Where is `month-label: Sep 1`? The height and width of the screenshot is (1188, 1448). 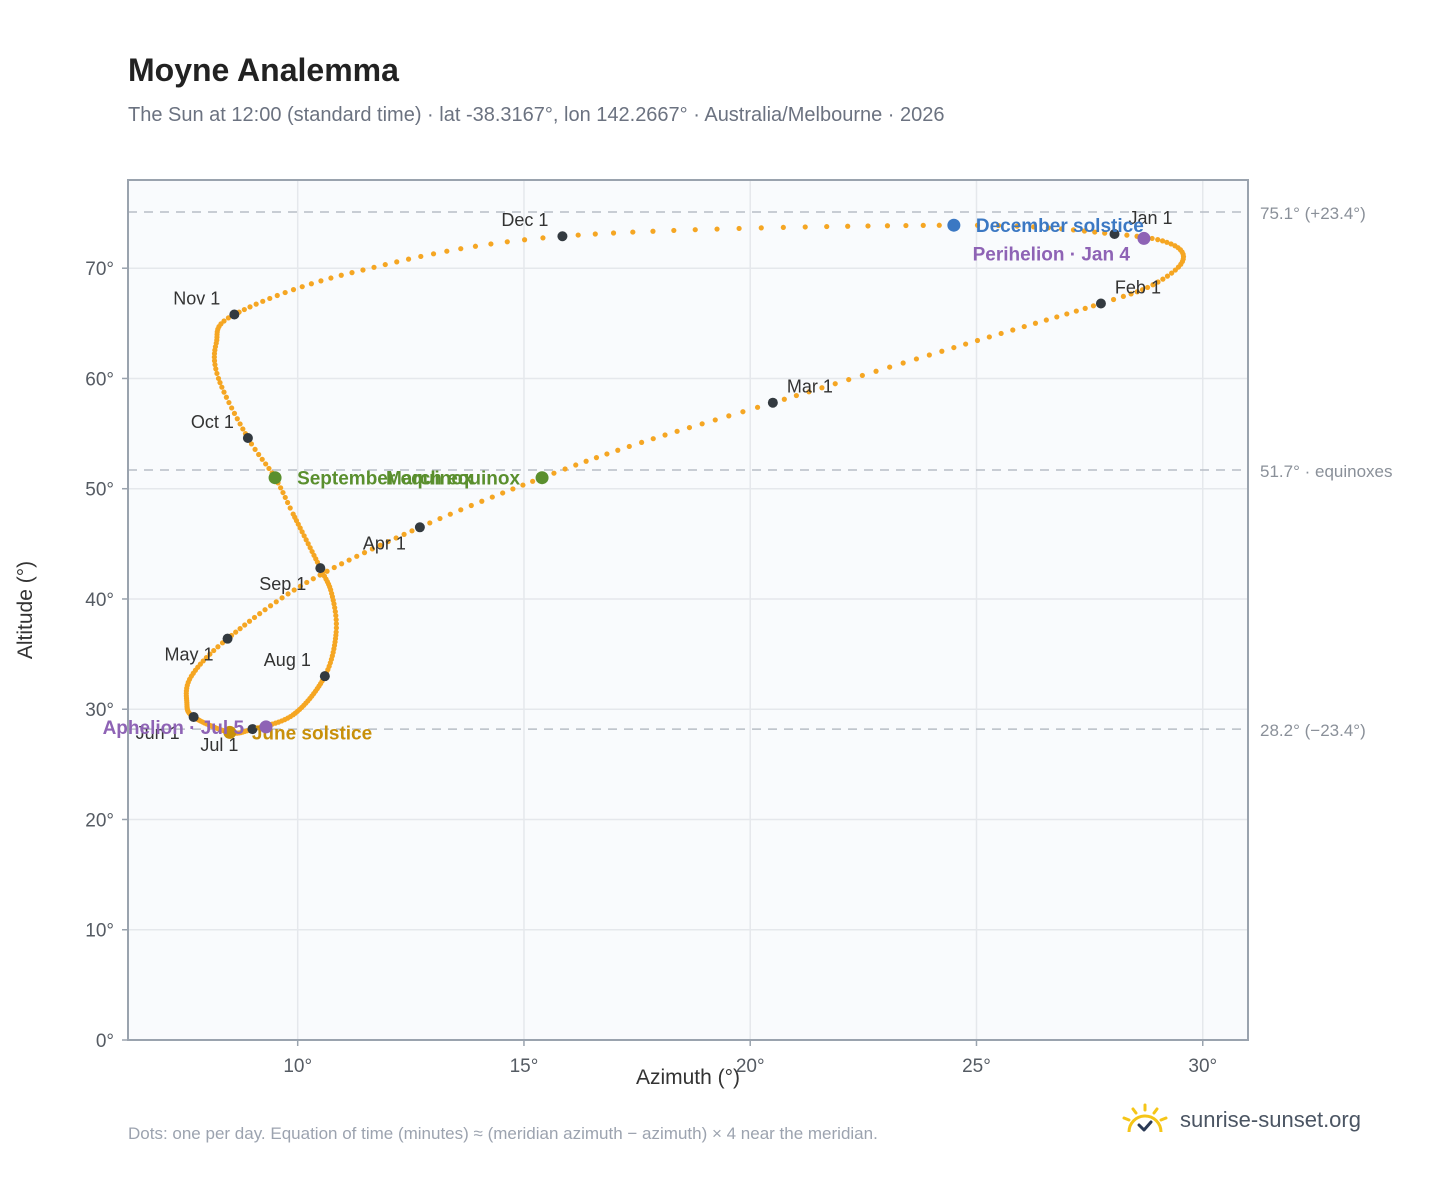 month-label: Sep 1 is located at coordinates (282, 584).